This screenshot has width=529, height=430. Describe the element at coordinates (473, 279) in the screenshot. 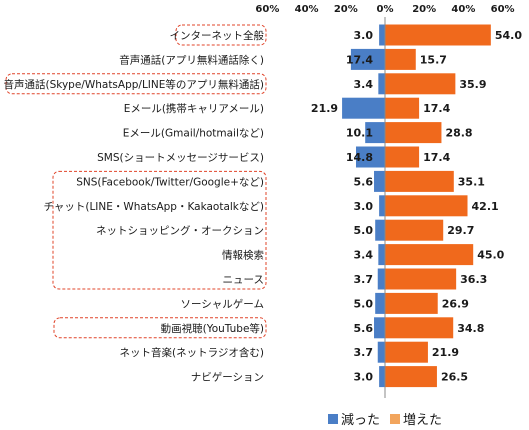

I see `value-label-increased: 36.3` at that location.